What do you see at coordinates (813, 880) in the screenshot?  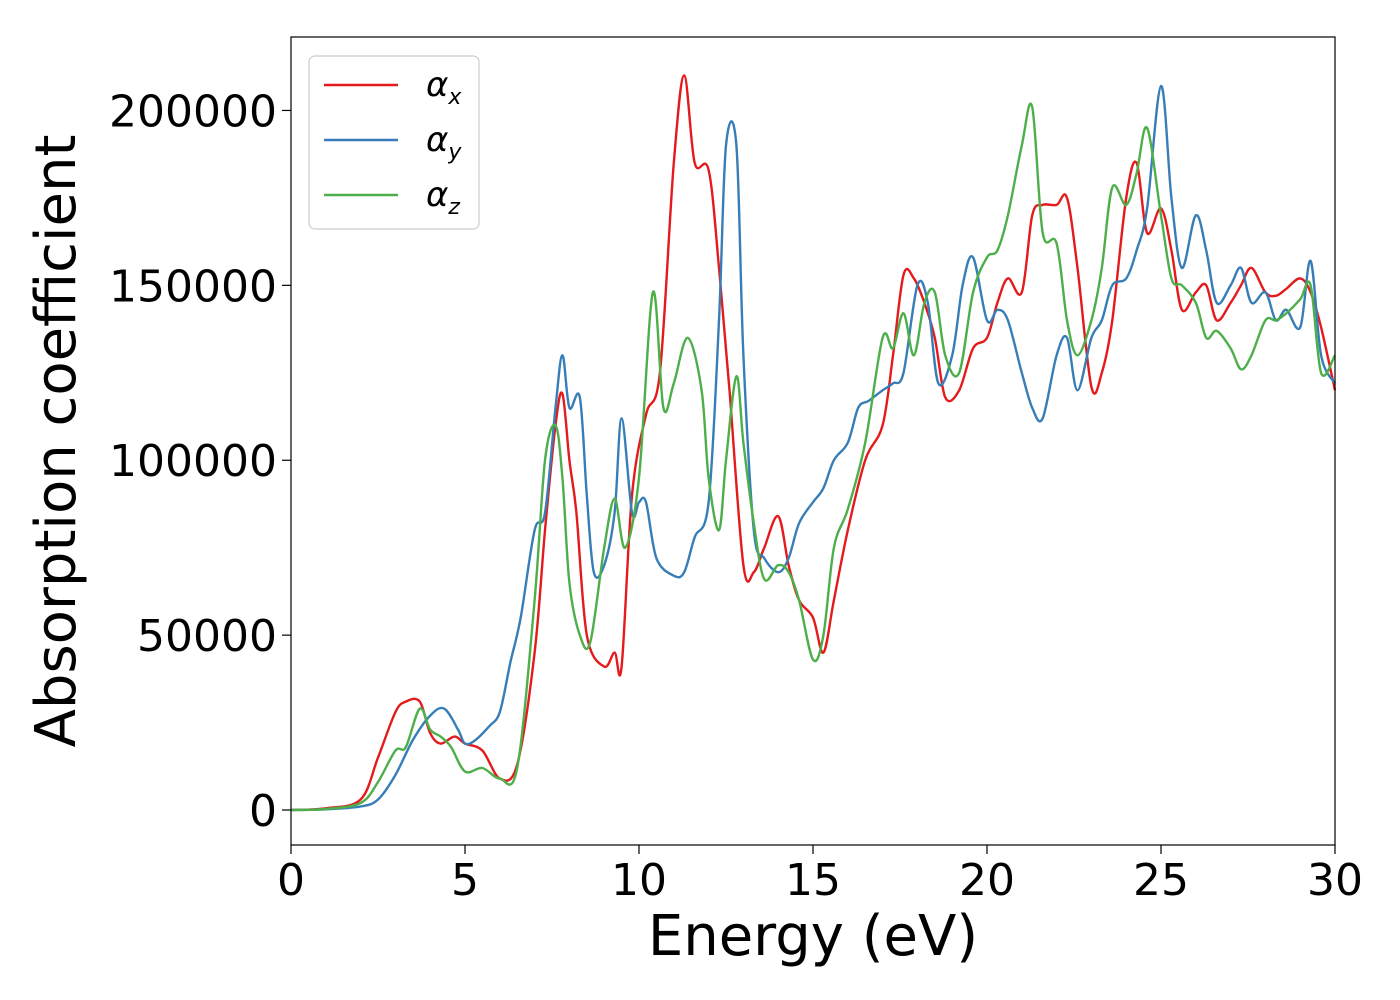 I see `x-tick-label: 15` at bounding box center [813, 880].